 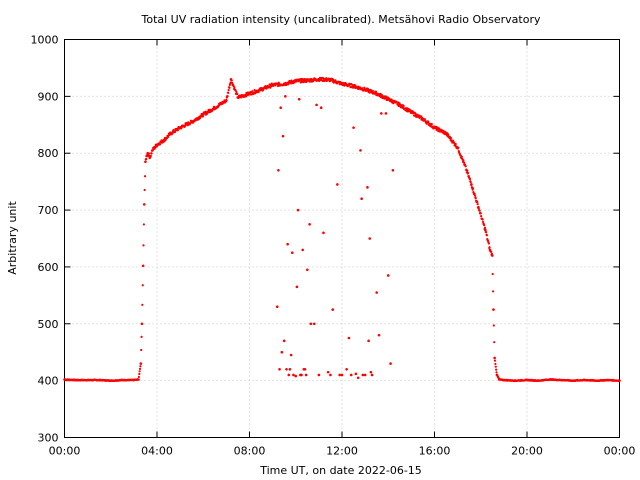 I want to click on x-tick-label: 08:00, so click(x=250, y=451).